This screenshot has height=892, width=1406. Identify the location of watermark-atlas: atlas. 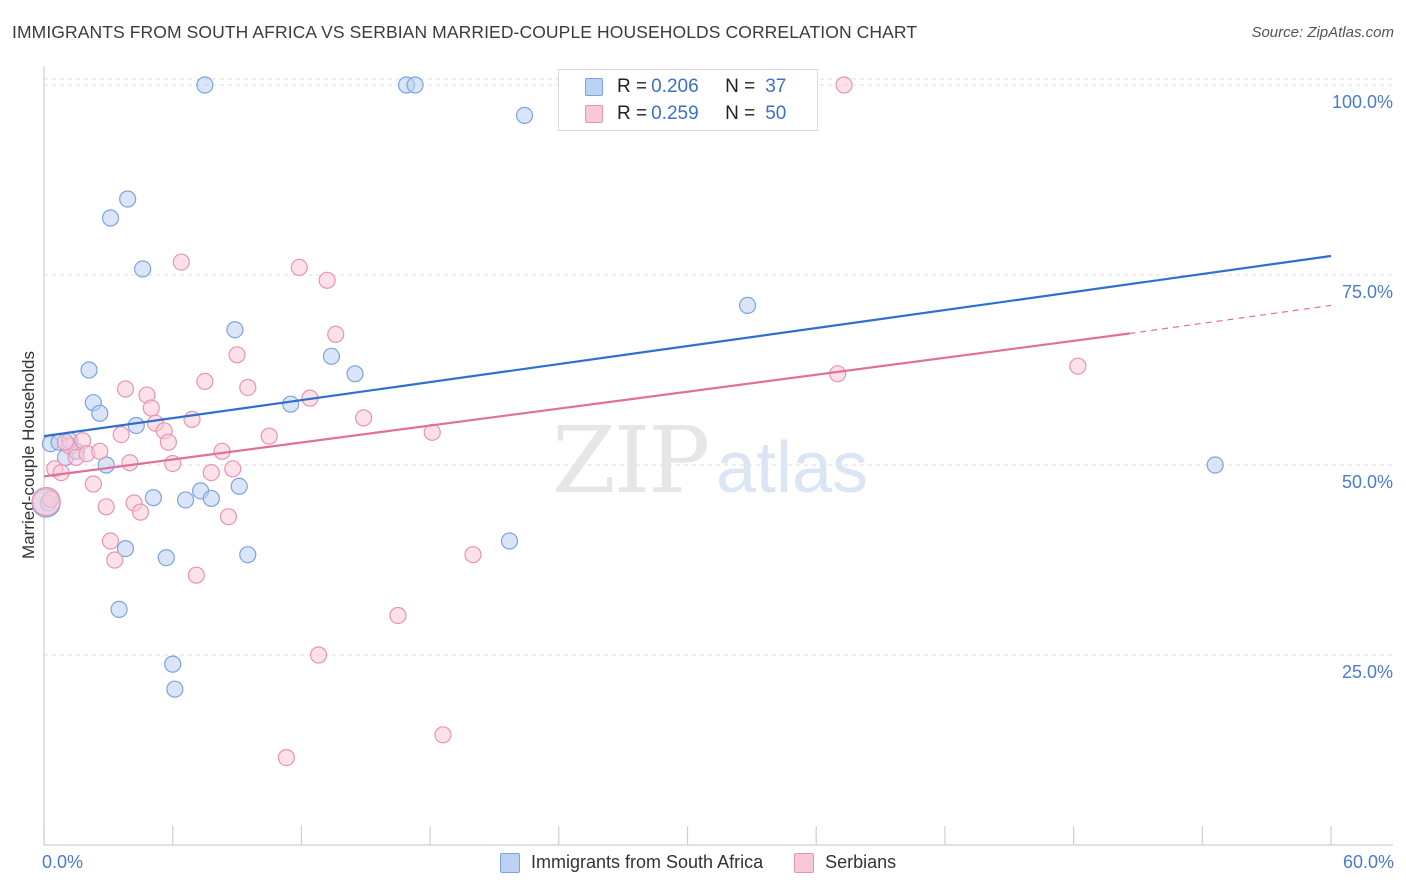
(792, 468).